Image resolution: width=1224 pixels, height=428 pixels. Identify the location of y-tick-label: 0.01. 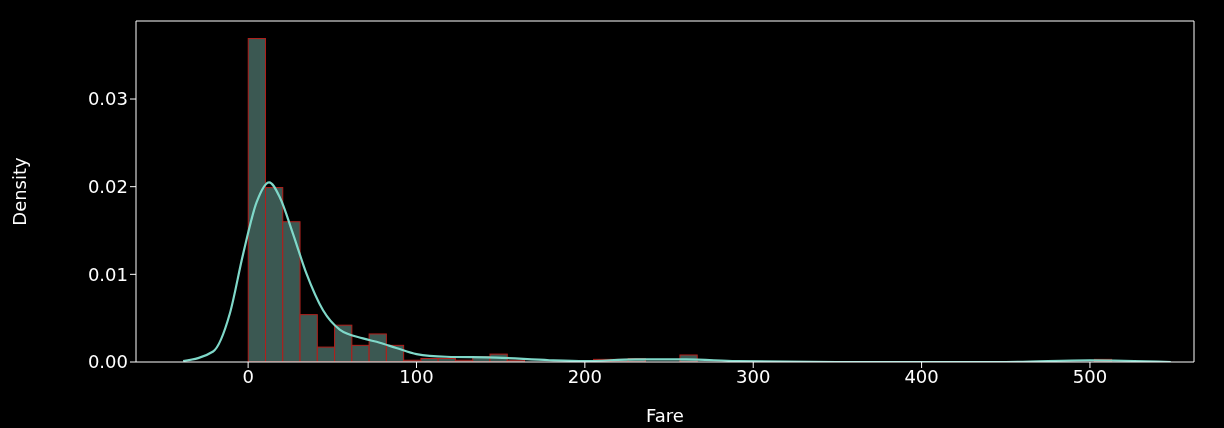
(107, 274).